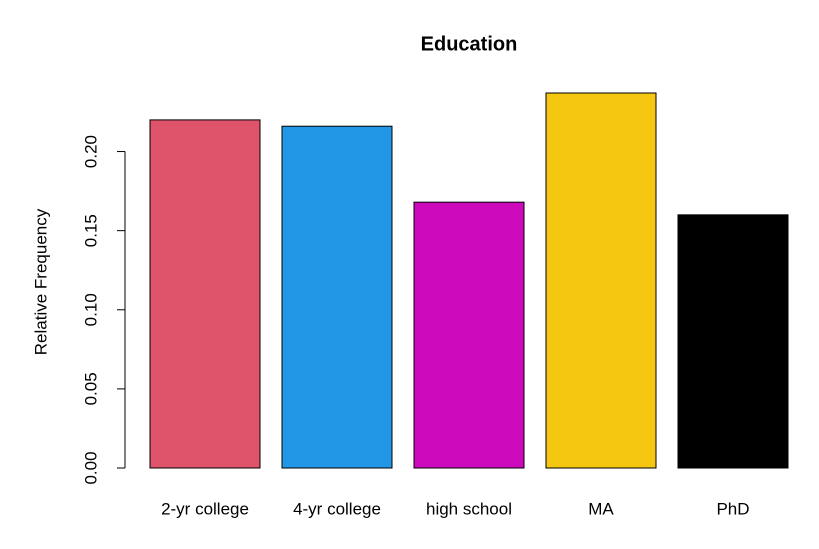 The height and width of the screenshot is (549, 819). Describe the element at coordinates (90, 230) in the screenshot. I see `y-tick-label: 0.15` at that location.